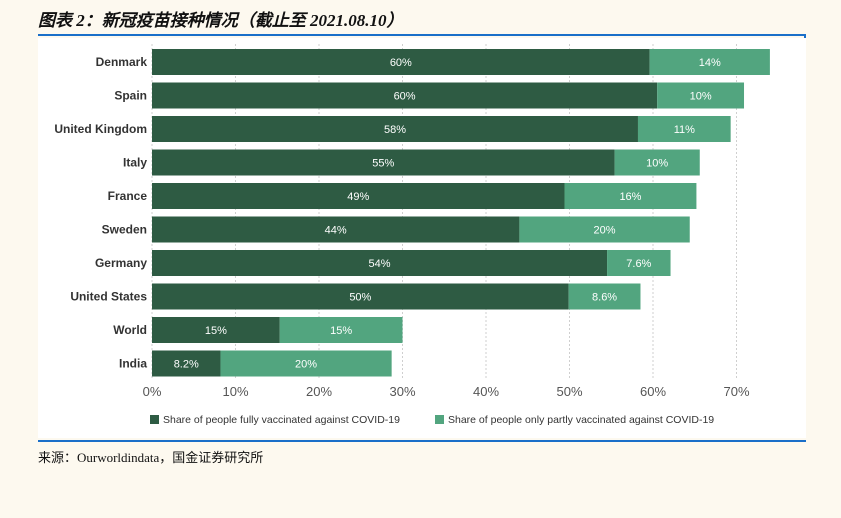 The image size is (841, 518). I want to click on category-label: Germany, so click(121, 263).